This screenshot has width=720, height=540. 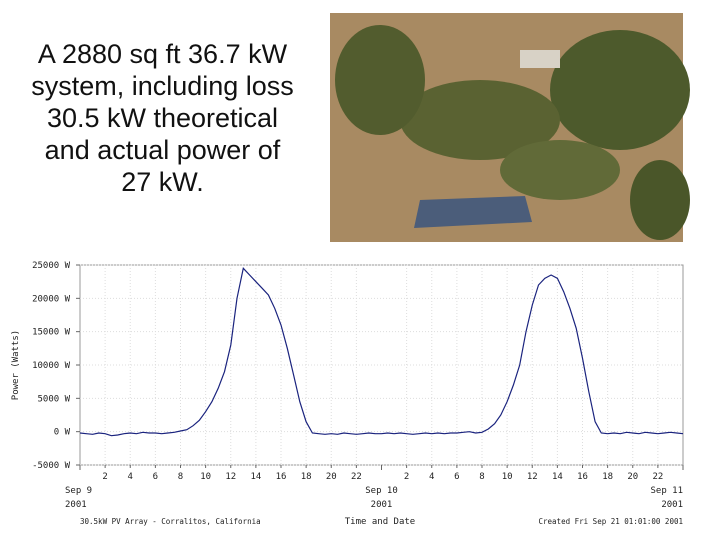 What do you see at coordinates (51, 266) in the screenshot?
I see `y-tick-label: 25000 W` at bounding box center [51, 266].